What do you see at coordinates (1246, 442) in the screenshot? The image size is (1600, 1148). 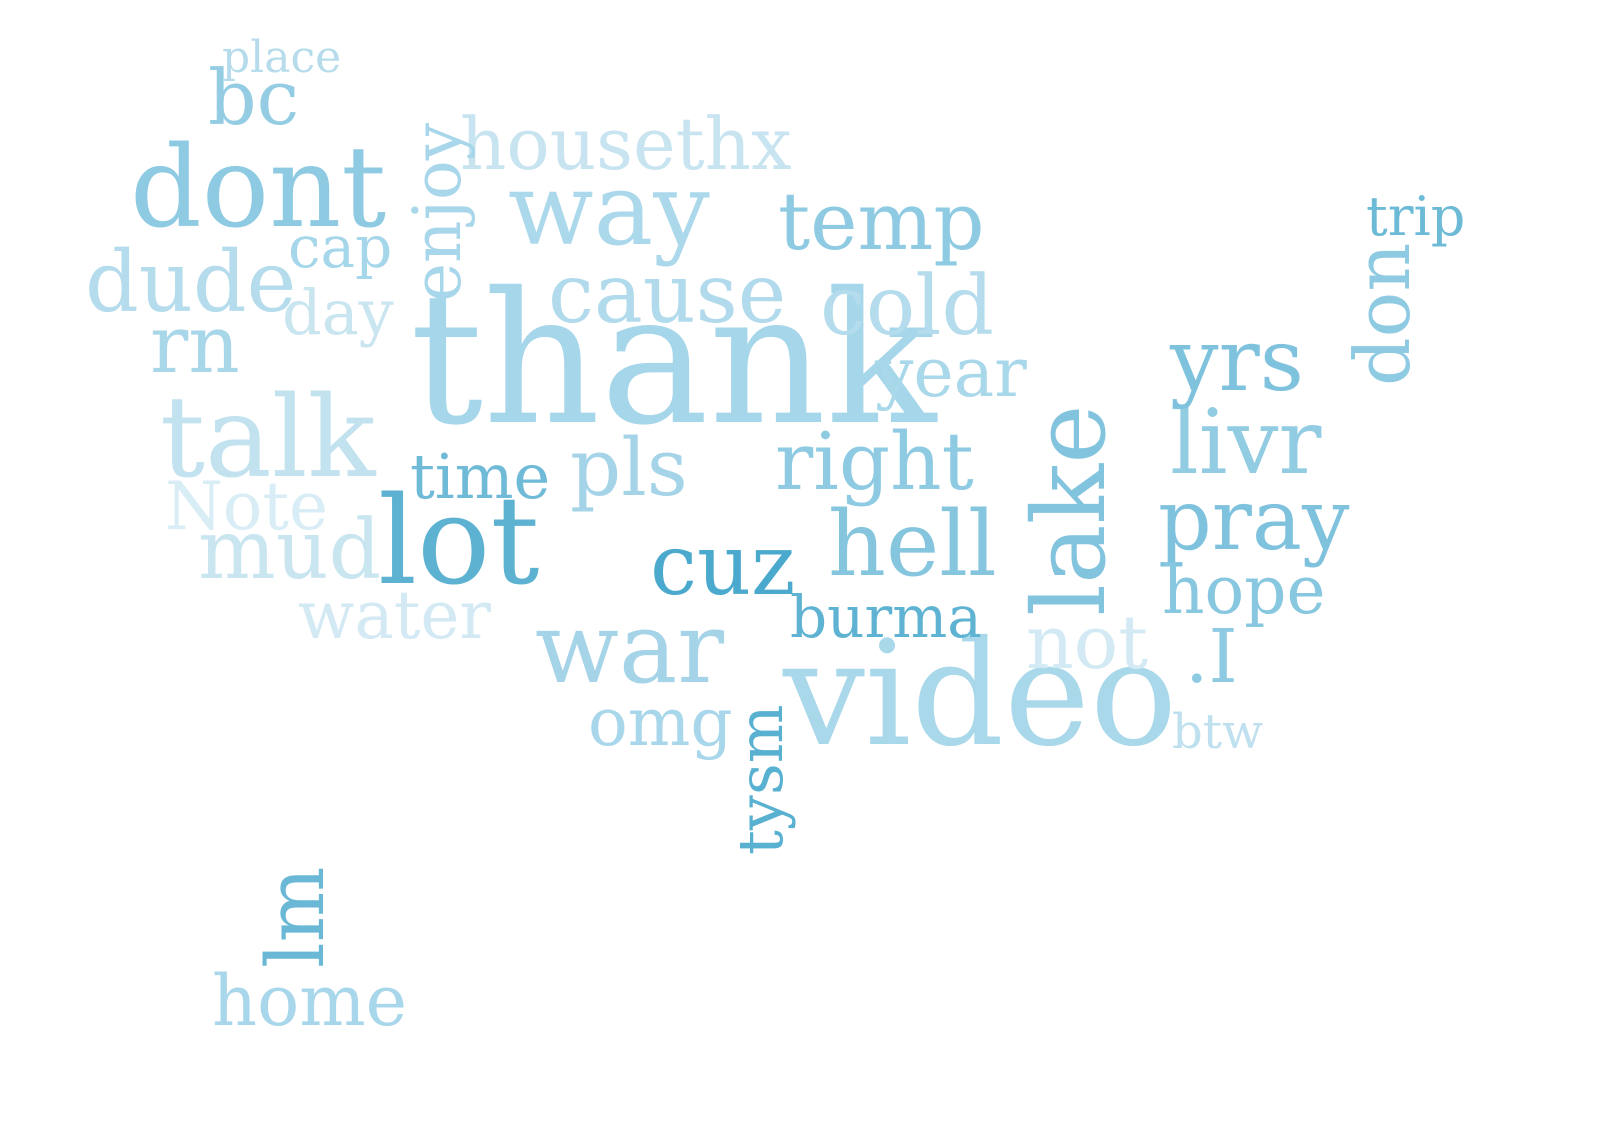 I see `word-livr: livr` at bounding box center [1246, 442].